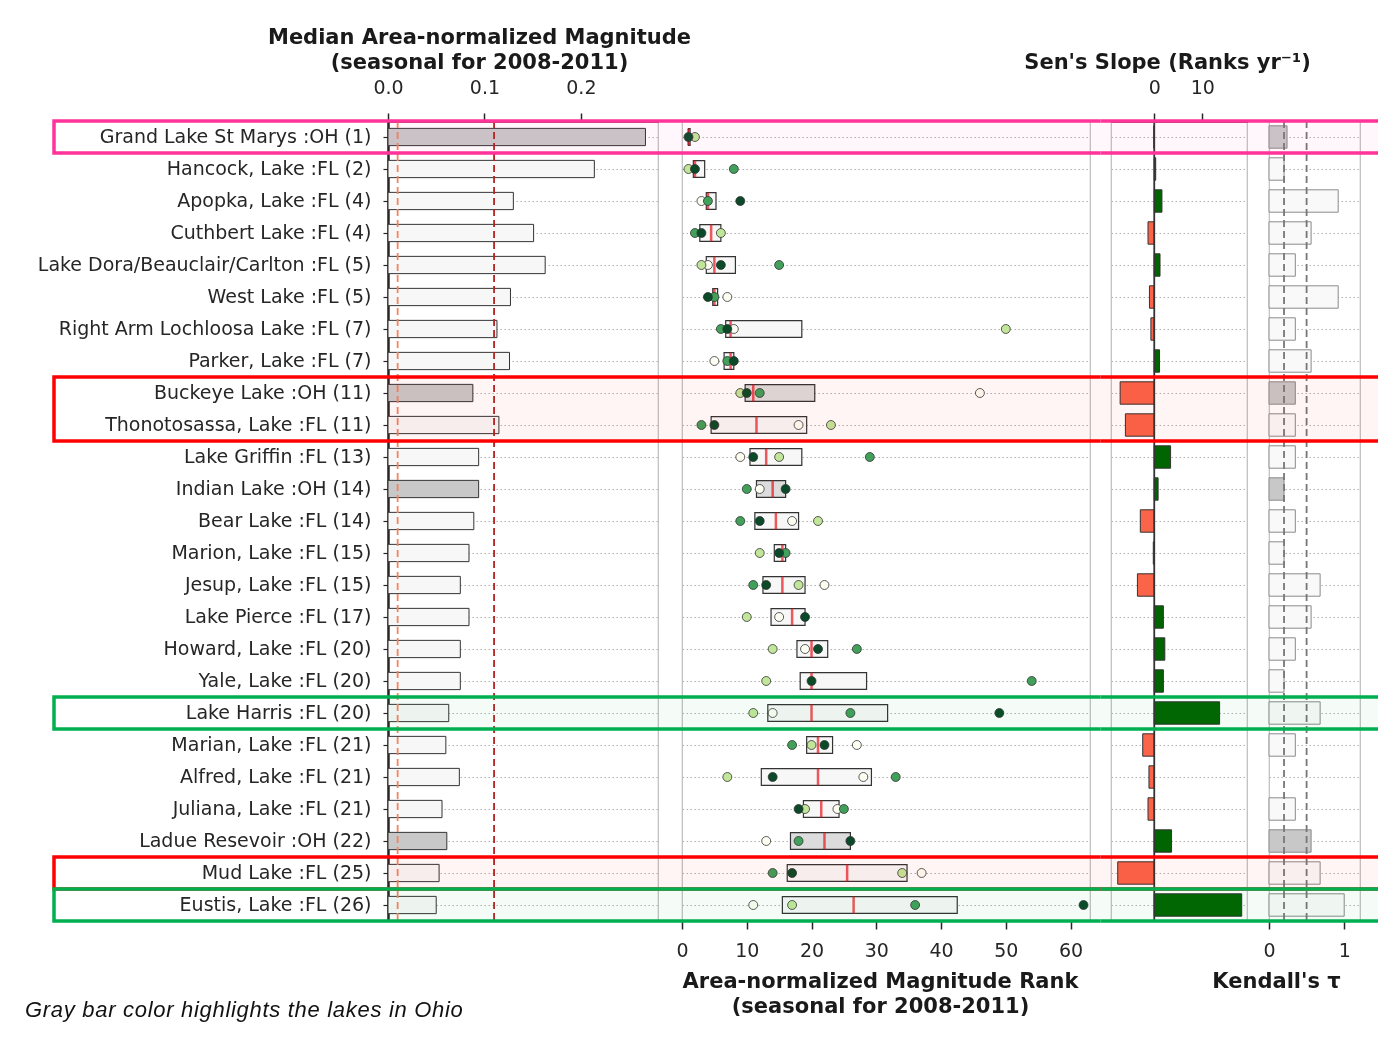 The width and height of the screenshot is (1378, 1037). I want to click on y-tick-label: Yale, Lake :FL (20), so click(284, 680).